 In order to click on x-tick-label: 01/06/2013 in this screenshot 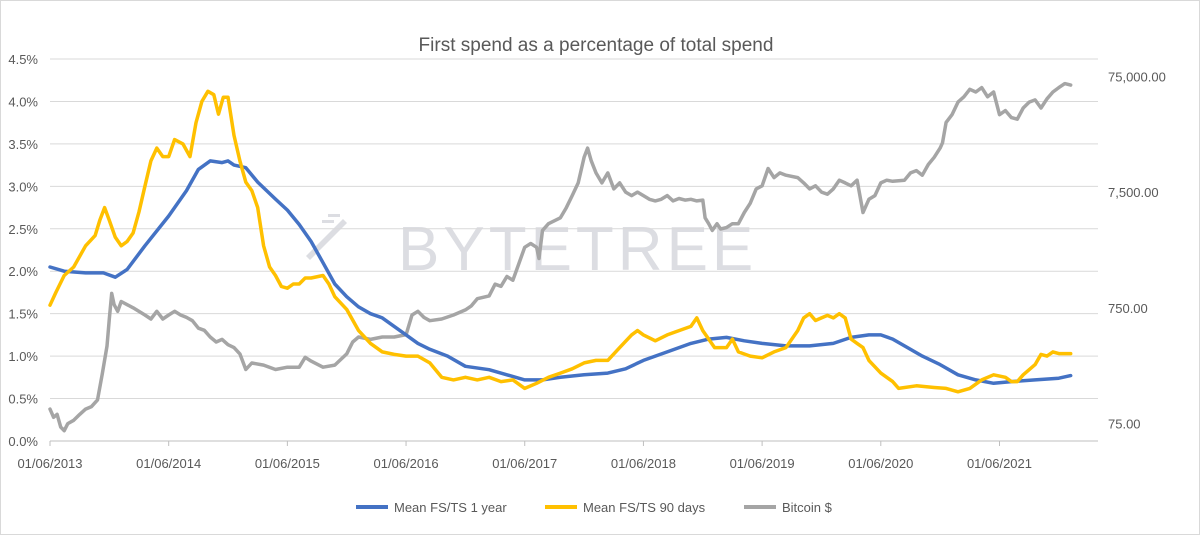, I will do `click(49, 463)`.